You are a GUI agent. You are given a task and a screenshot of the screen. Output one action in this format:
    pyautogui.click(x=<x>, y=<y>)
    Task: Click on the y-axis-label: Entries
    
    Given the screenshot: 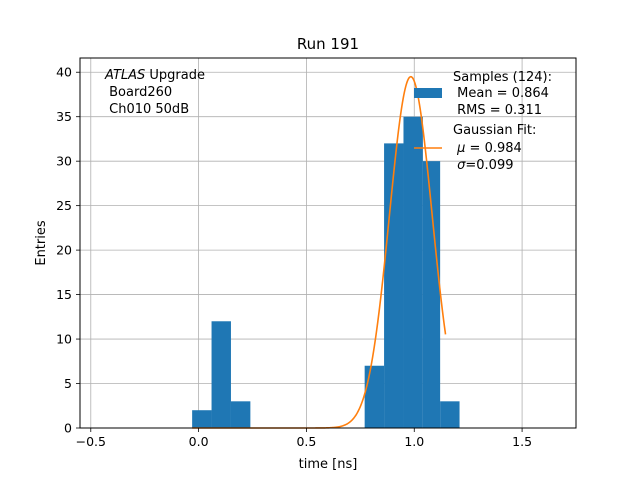 What is the action you would take?
    pyautogui.click(x=41, y=243)
    